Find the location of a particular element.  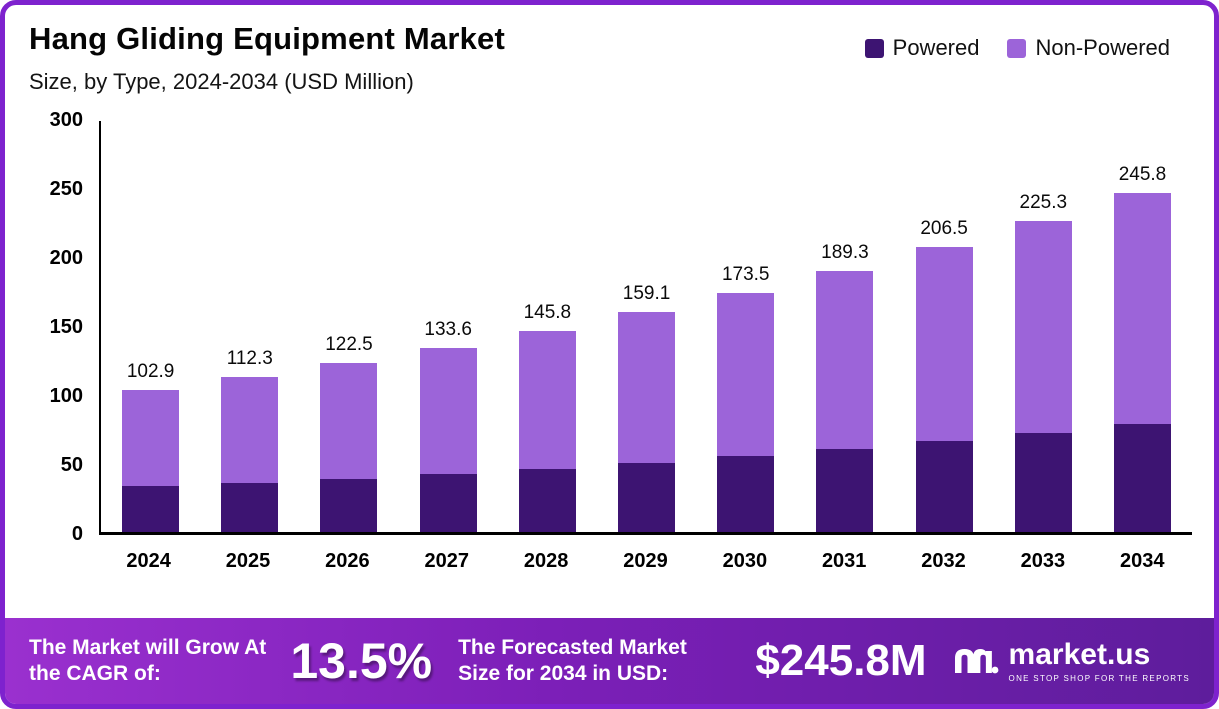

bar-group: 206.5 is located at coordinates (944, 326).